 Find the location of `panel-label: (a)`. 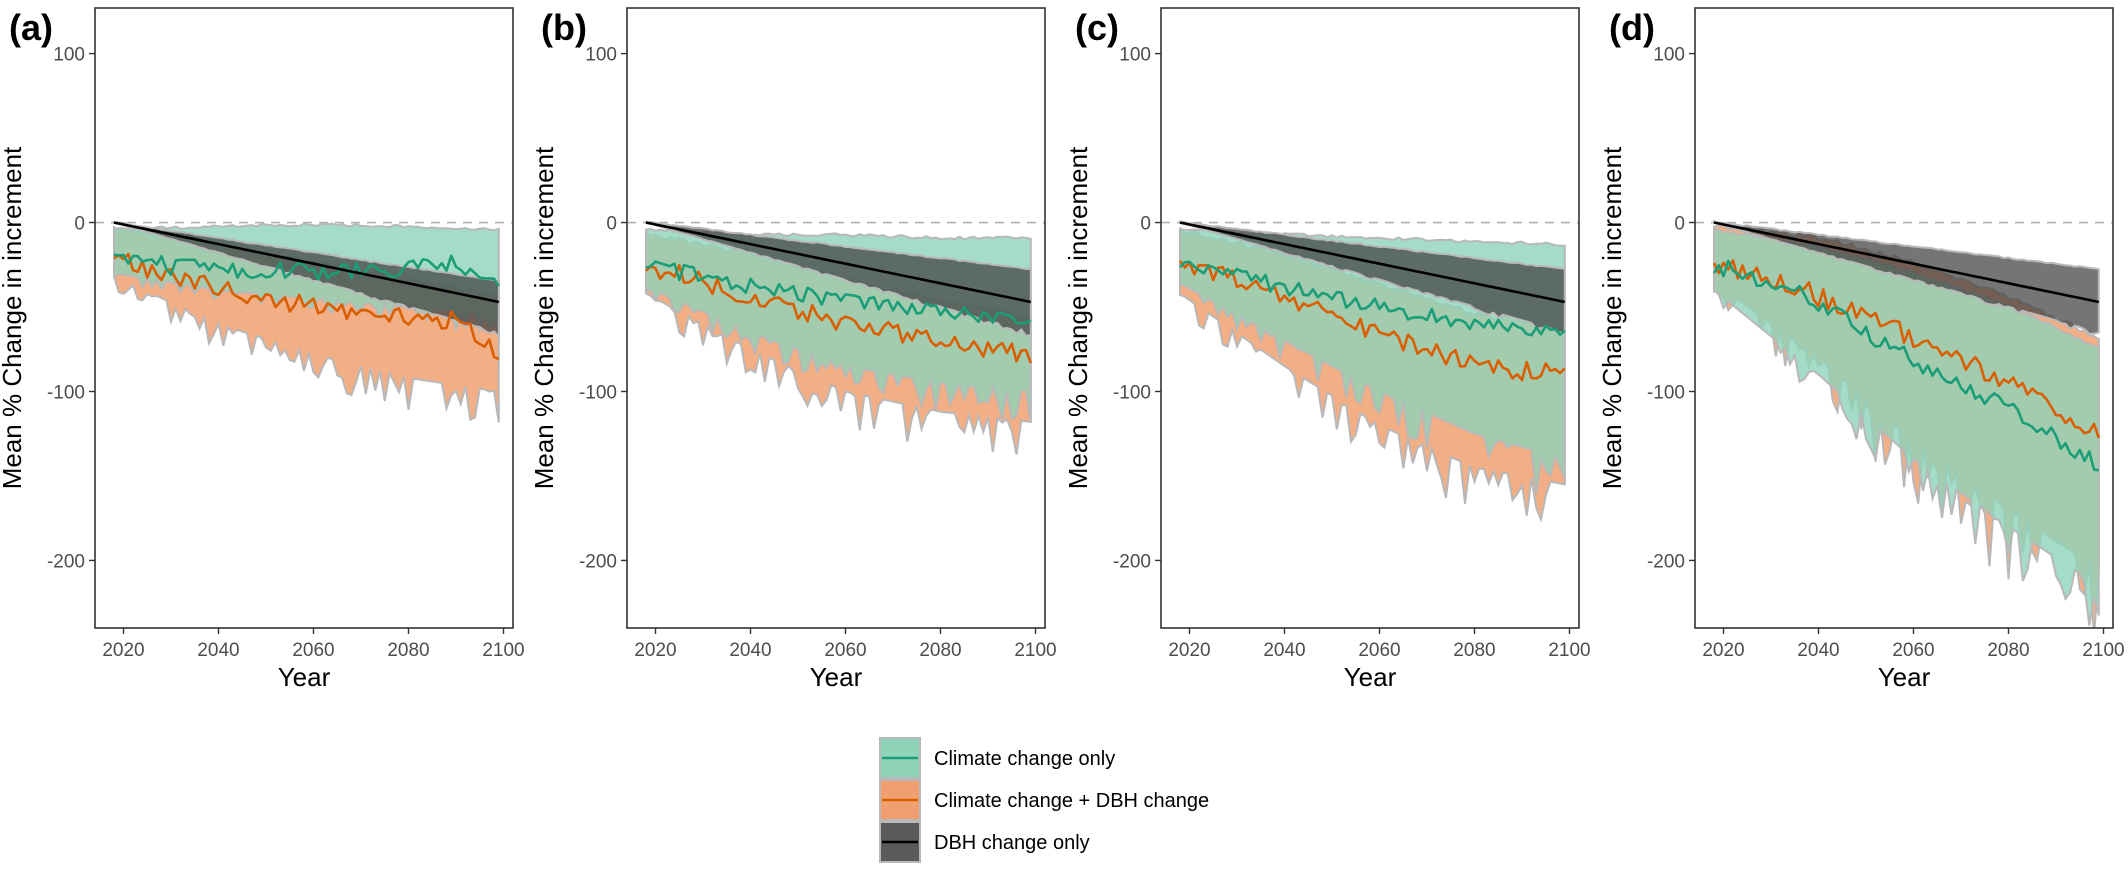

panel-label: (a) is located at coordinates (31, 27).